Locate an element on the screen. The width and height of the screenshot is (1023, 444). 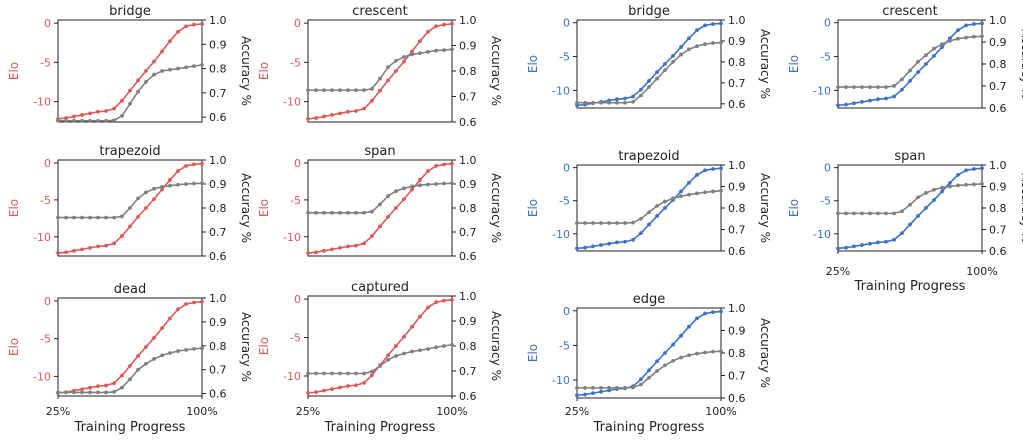
y2-axis-label: Accuracy % is located at coordinates (246, 208).